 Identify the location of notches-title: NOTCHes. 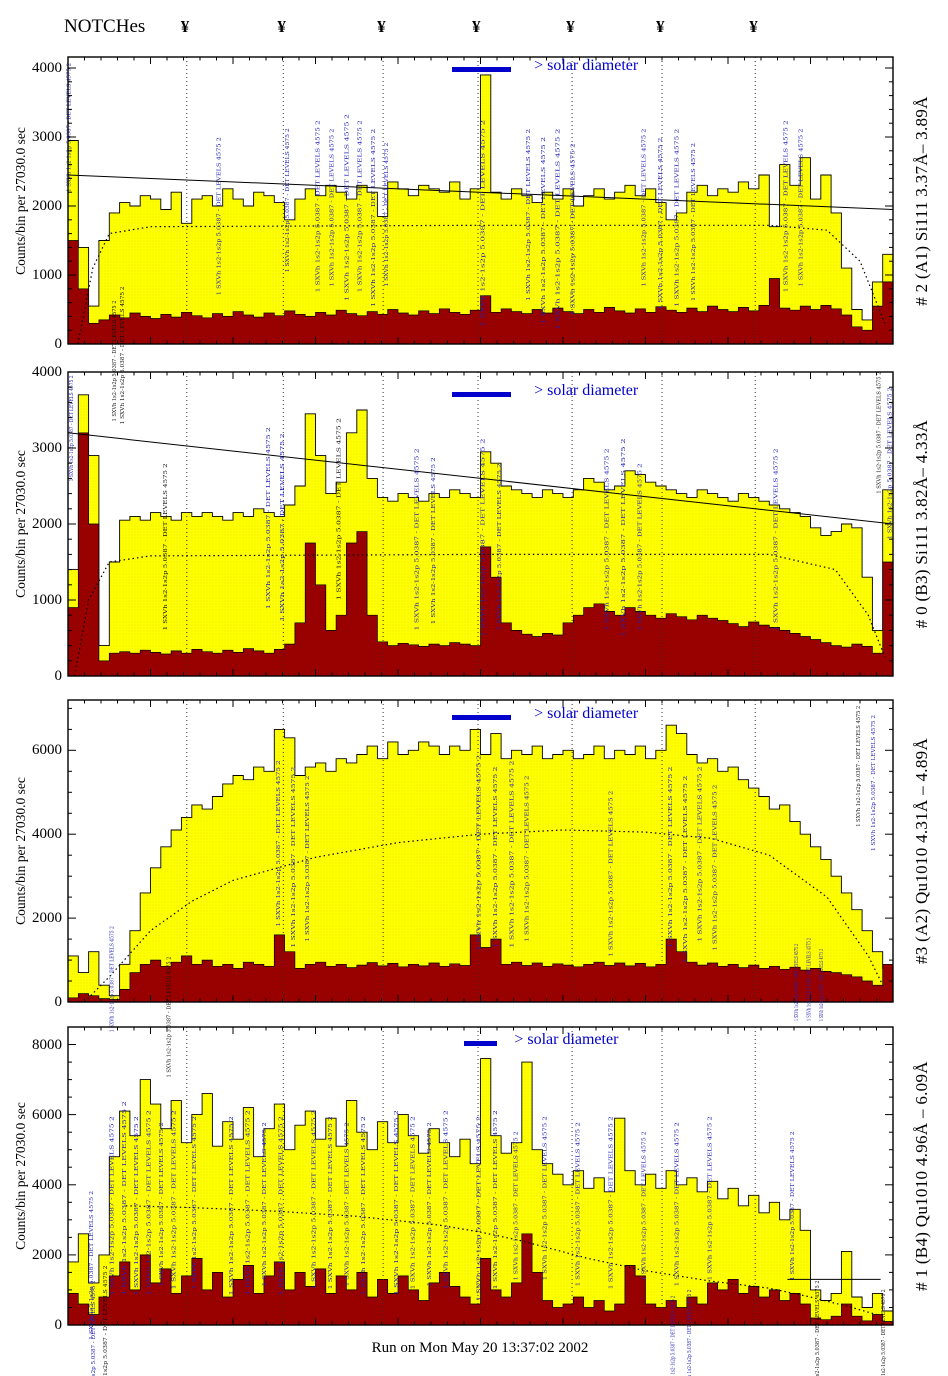
(105, 26).